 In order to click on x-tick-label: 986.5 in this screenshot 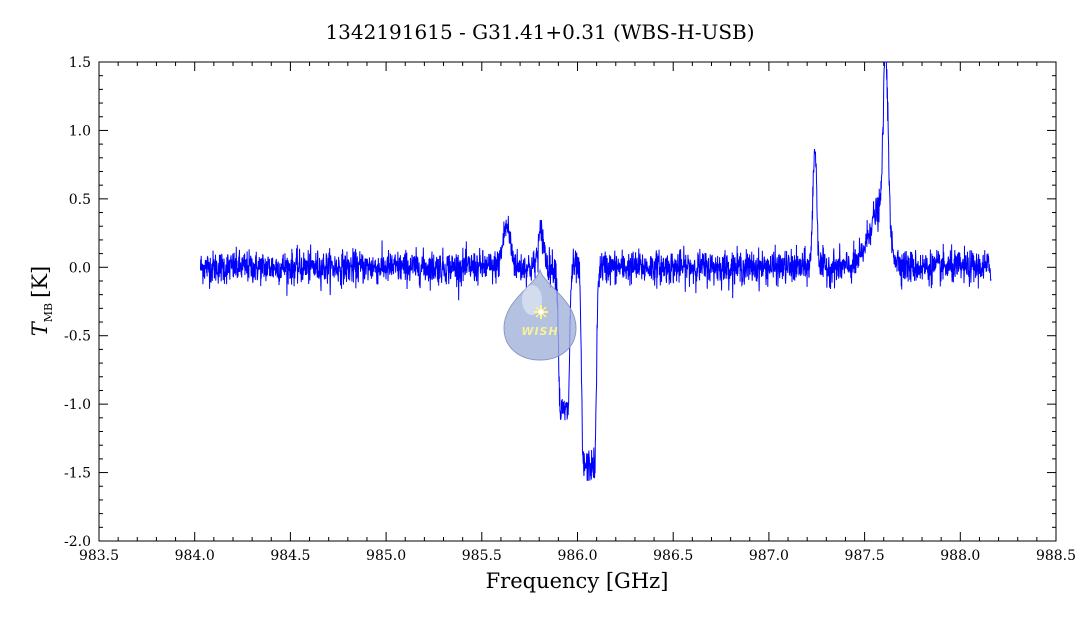, I will do `click(673, 556)`.